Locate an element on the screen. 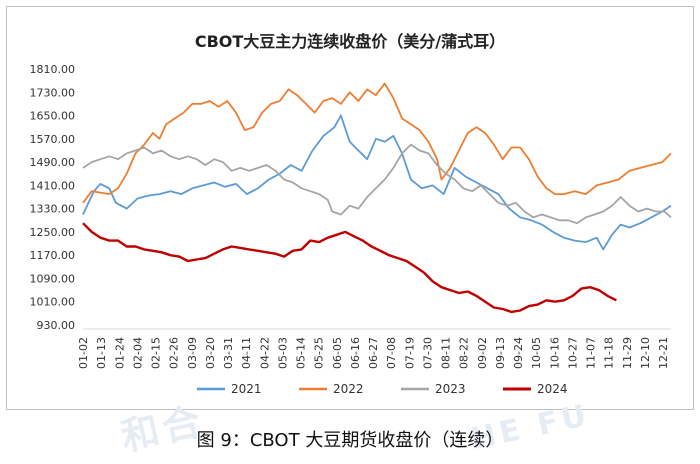 The height and width of the screenshot is (464, 700). x-tick-label: 02-04 is located at coordinates (137, 353).